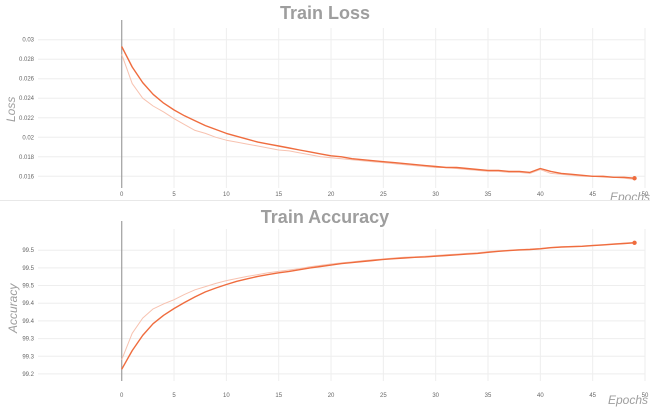  I want to click on y-axis-label: Accuracy, so click(13, 308).